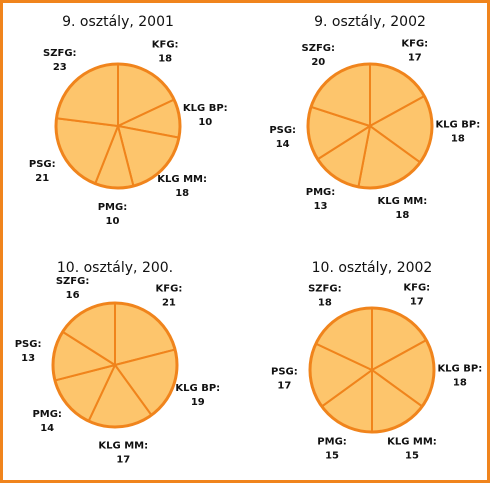 This screenshot has height=483, width=490. What do you see at coordinates (73, 295) in the screenshot?
I see `slice-value: 16` at bounding box center [73, 295].